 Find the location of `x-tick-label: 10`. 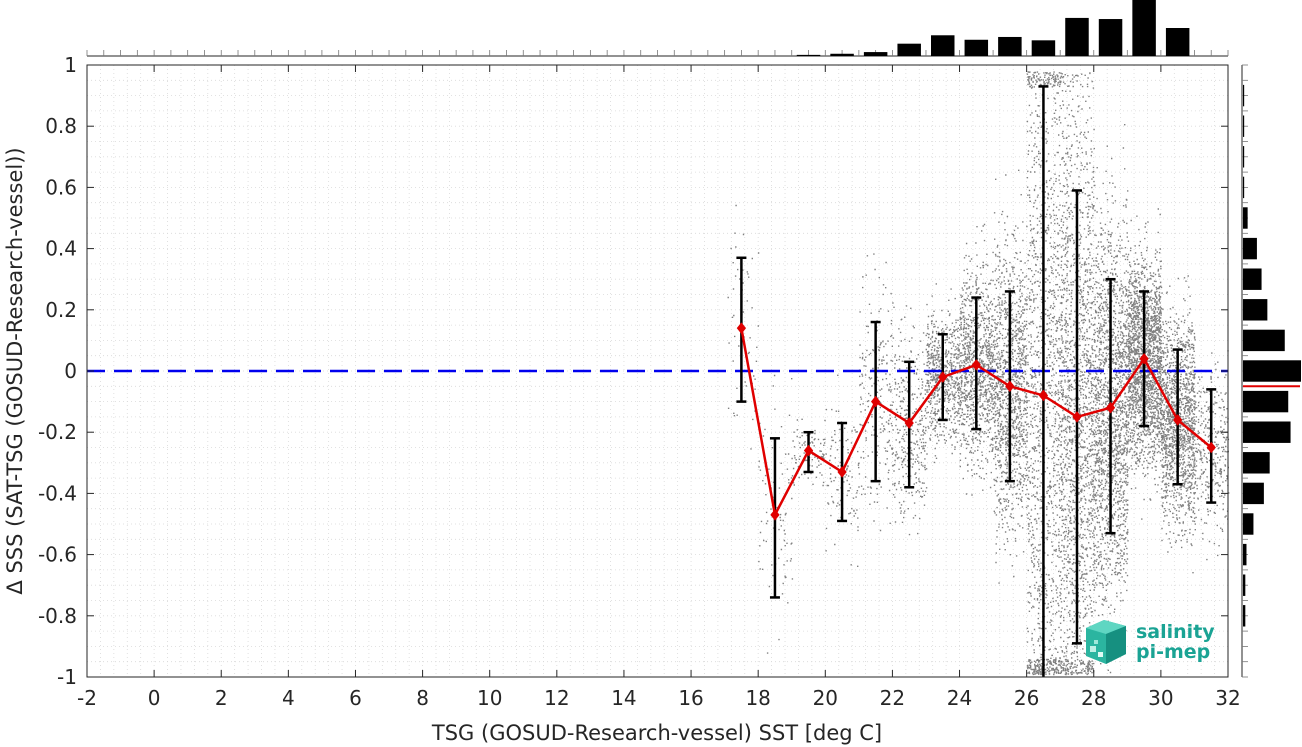

x-tick-label: 10 is located at coordinates (489, 698).